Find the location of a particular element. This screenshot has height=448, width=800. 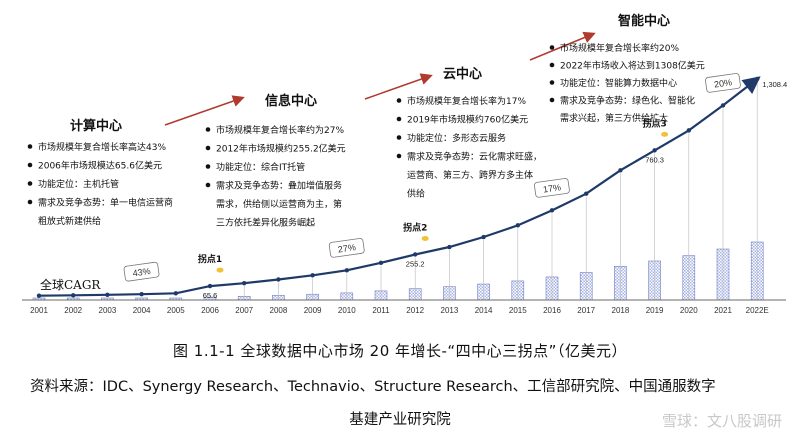

stage-bullet: 市场规模年复合增长率为17% is located at coordinates (466, 101).